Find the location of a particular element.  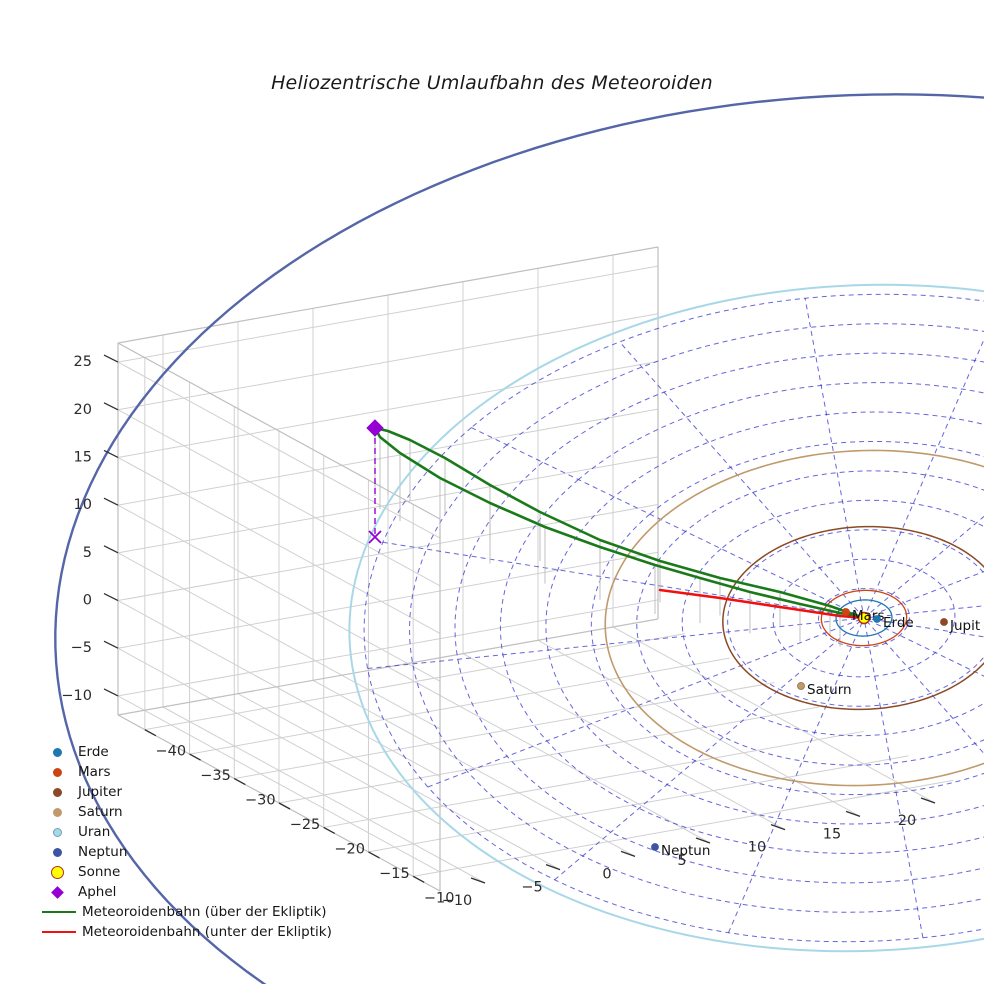

xtick-label: −35 is located at coordinates (215, 776).